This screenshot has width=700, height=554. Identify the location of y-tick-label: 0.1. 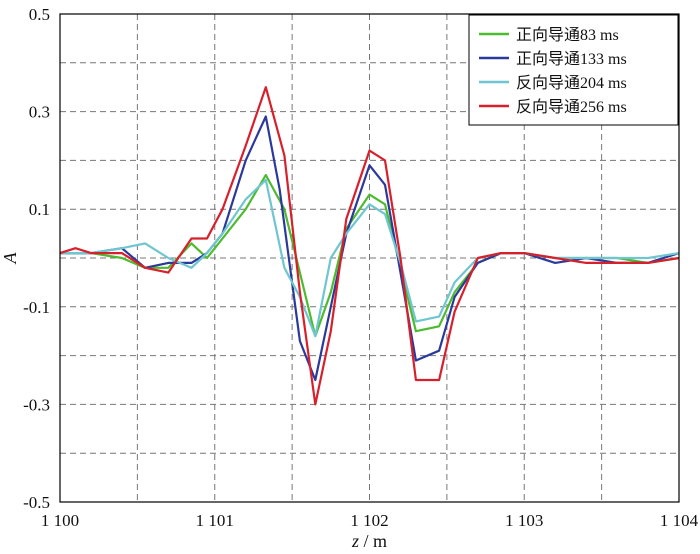
(39, 209).